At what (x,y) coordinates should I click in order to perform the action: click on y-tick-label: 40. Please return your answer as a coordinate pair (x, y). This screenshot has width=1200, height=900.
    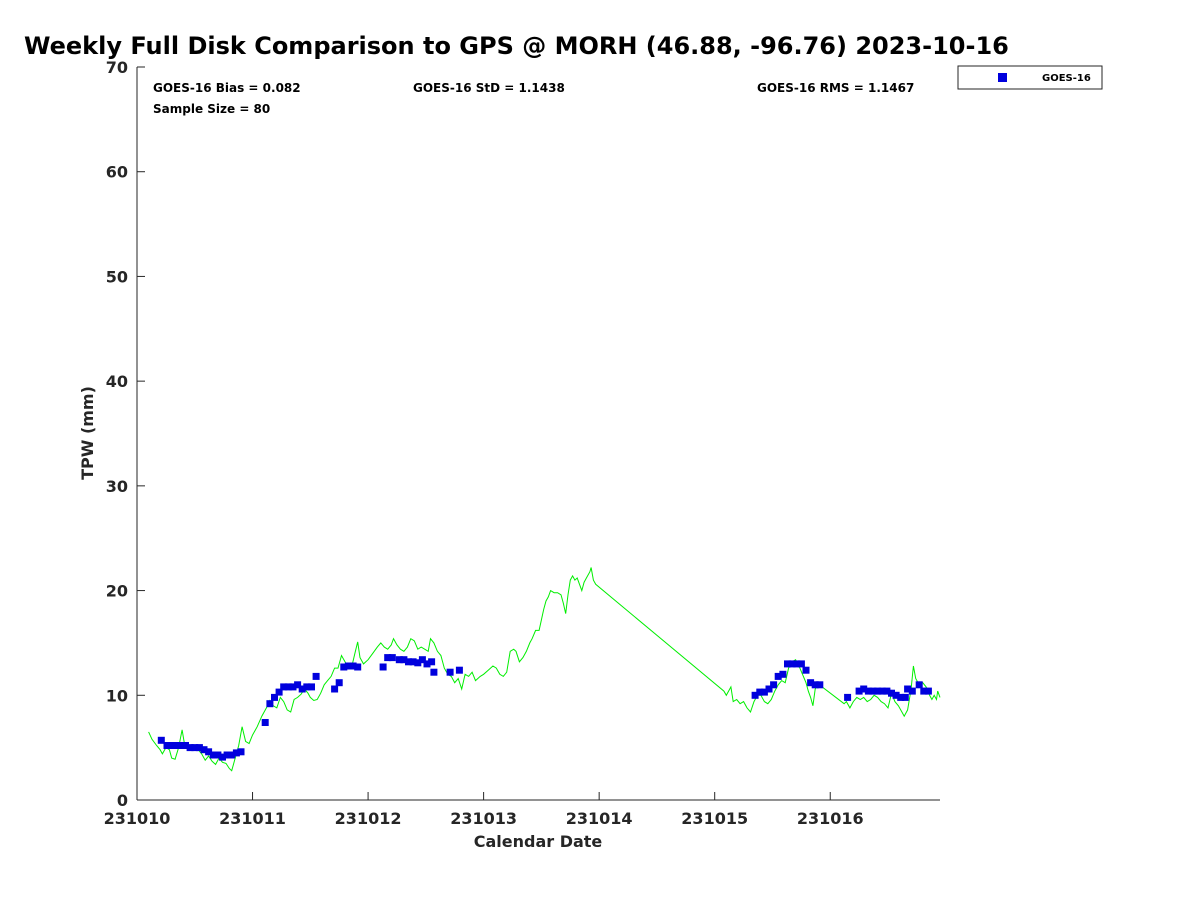
    Looking at the image, I should click on (117, 381).